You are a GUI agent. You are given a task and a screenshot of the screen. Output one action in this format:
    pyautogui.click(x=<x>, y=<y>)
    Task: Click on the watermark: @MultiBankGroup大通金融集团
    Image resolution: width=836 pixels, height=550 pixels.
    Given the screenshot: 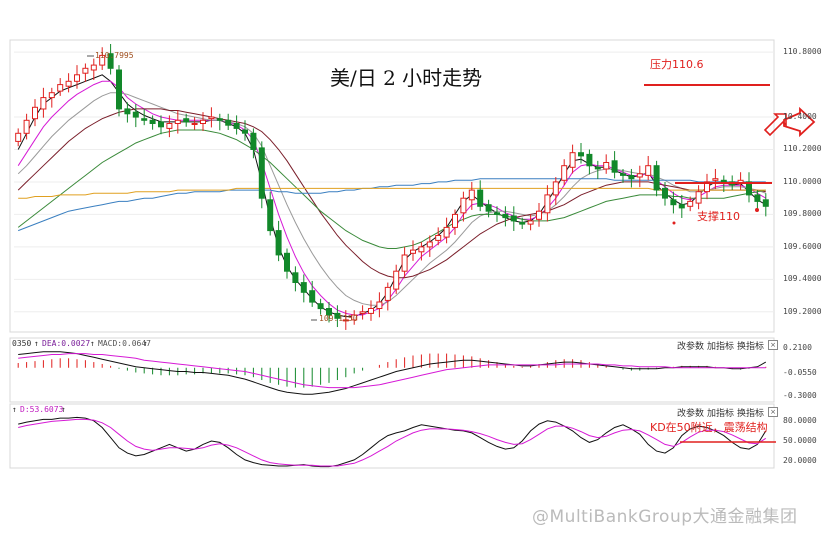 What is the action you would take?
    pyautogui.click(x=665, y=517)
    